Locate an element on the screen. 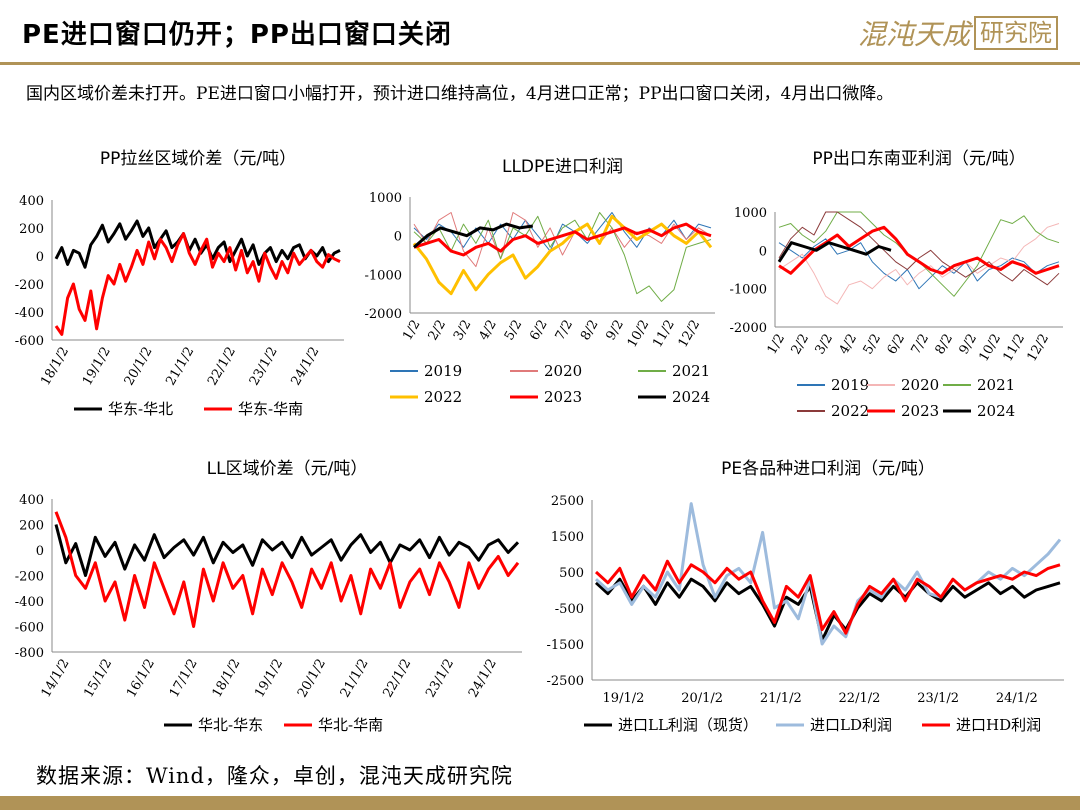 The image size is (1080, 810). chart-title: LL区域价差（元/吨） is located at coordinates (287, 469).